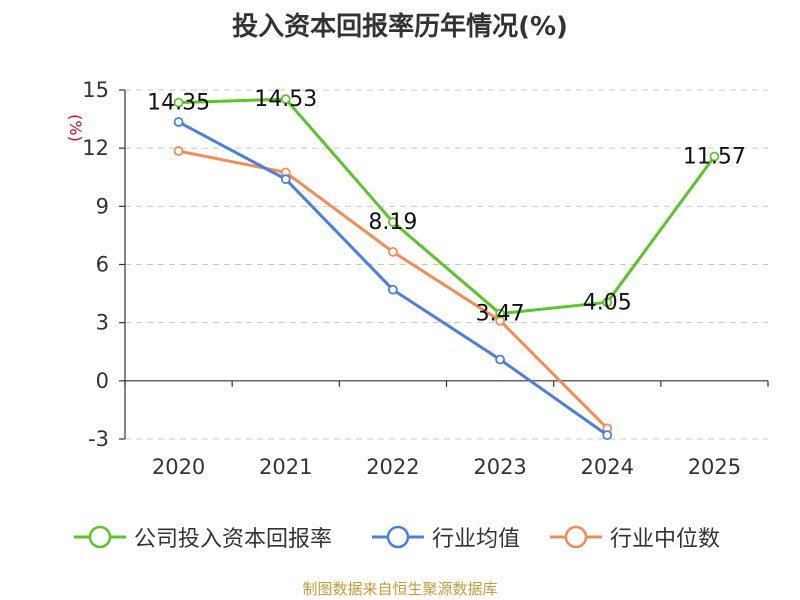 This screenshot has height=600, width=800. Describe the element at coordinates (102, 323) in the screenshot. I see `y-tick-label: 3` at that location.